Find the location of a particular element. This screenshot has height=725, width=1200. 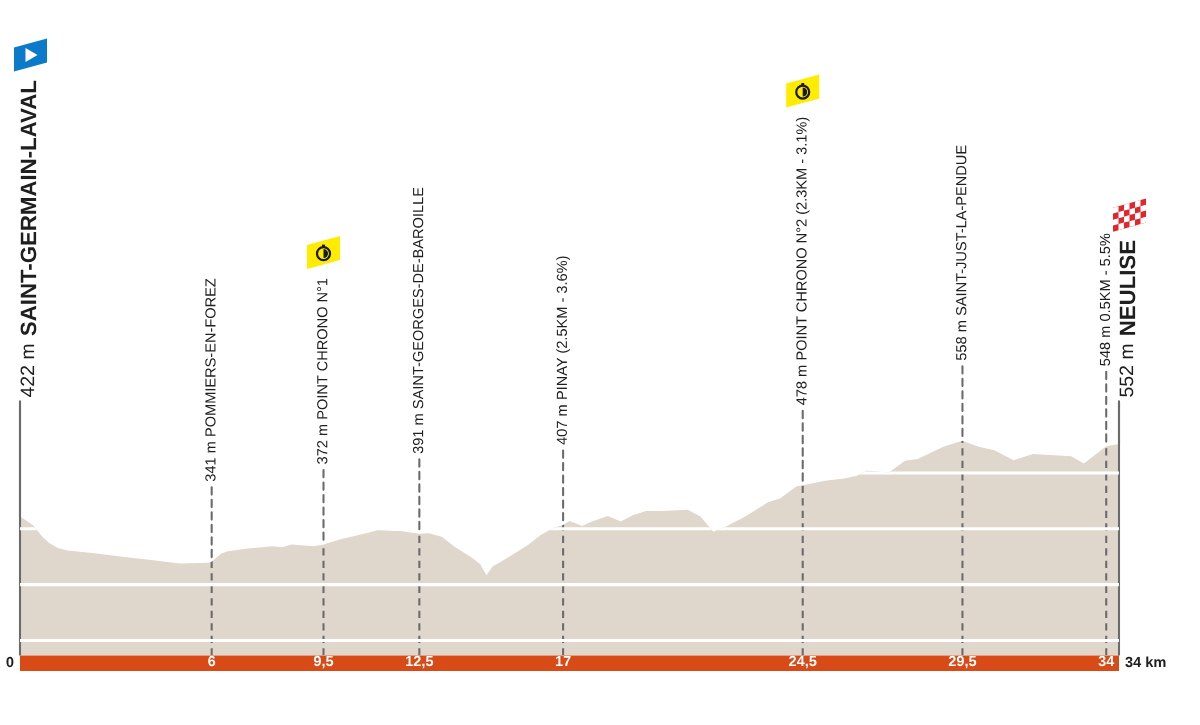

data-label: 548 m is located at coordinates (1105, 346).